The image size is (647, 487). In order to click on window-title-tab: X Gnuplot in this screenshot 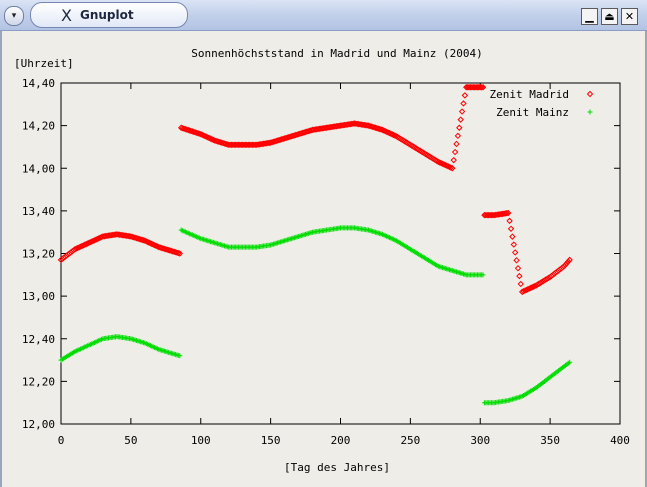, I will do `click(109, 15)`.